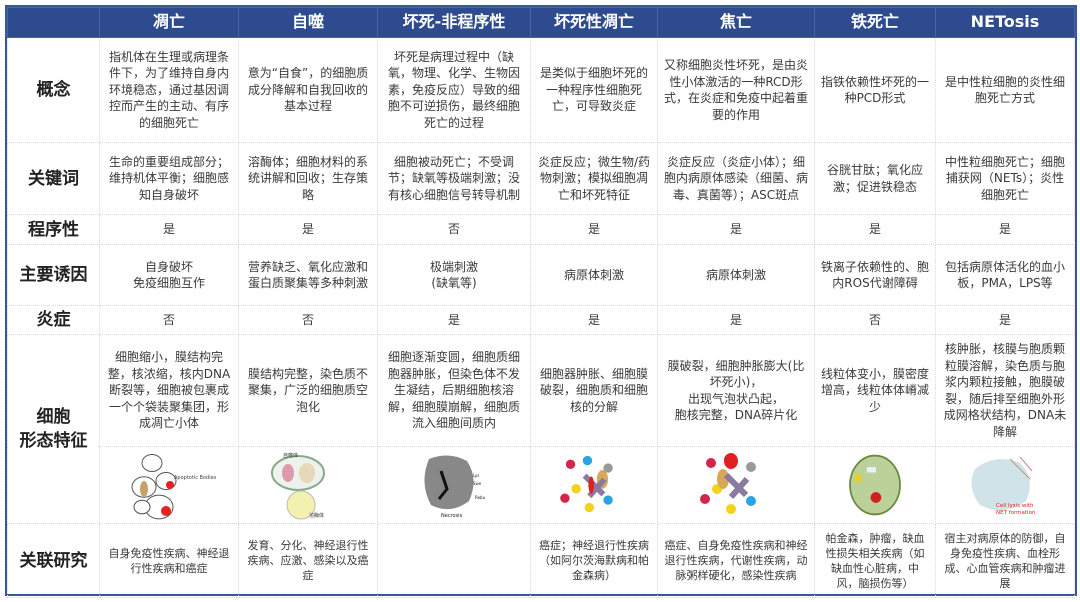 Image resolution: width=1080 pixels, height=602 pixels. Describe the element at coordinates (169, 275) in the screenshot. I see `table-cell: 自身破坏 免疫细胞互作` at that location.